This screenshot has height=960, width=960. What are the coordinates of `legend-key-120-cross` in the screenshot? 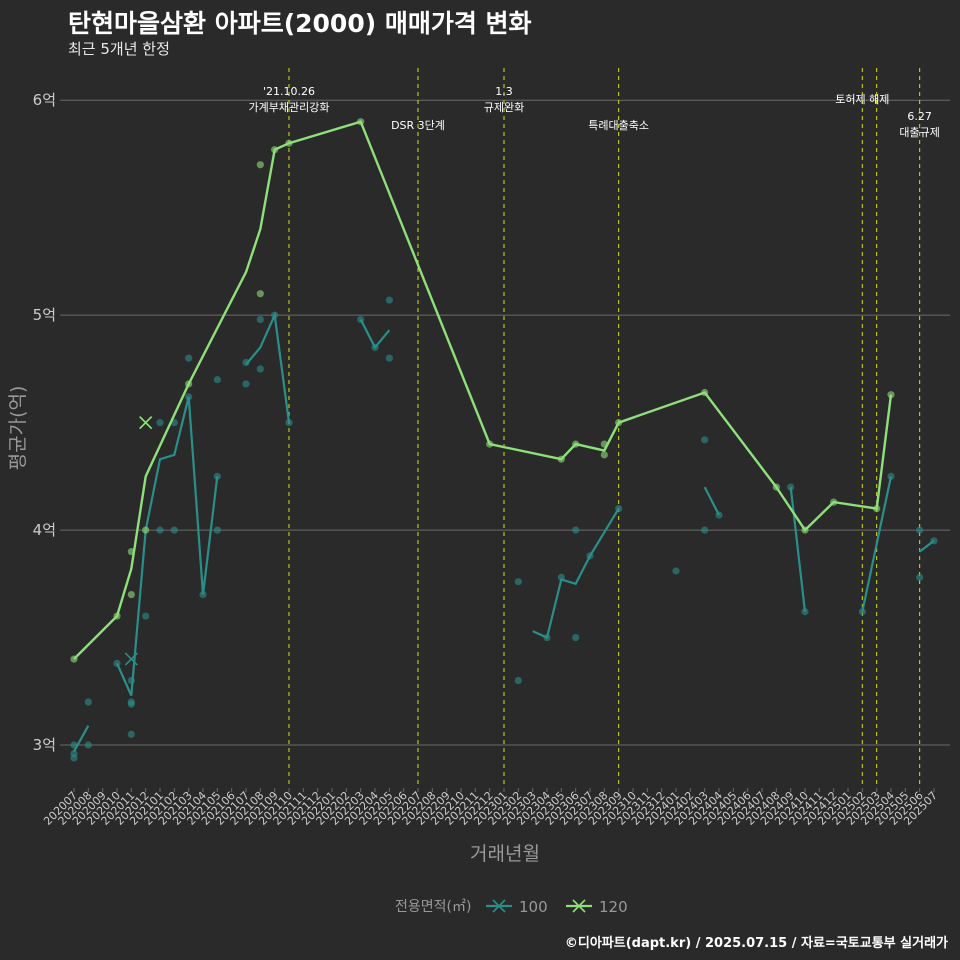 It's located at (579, 906).